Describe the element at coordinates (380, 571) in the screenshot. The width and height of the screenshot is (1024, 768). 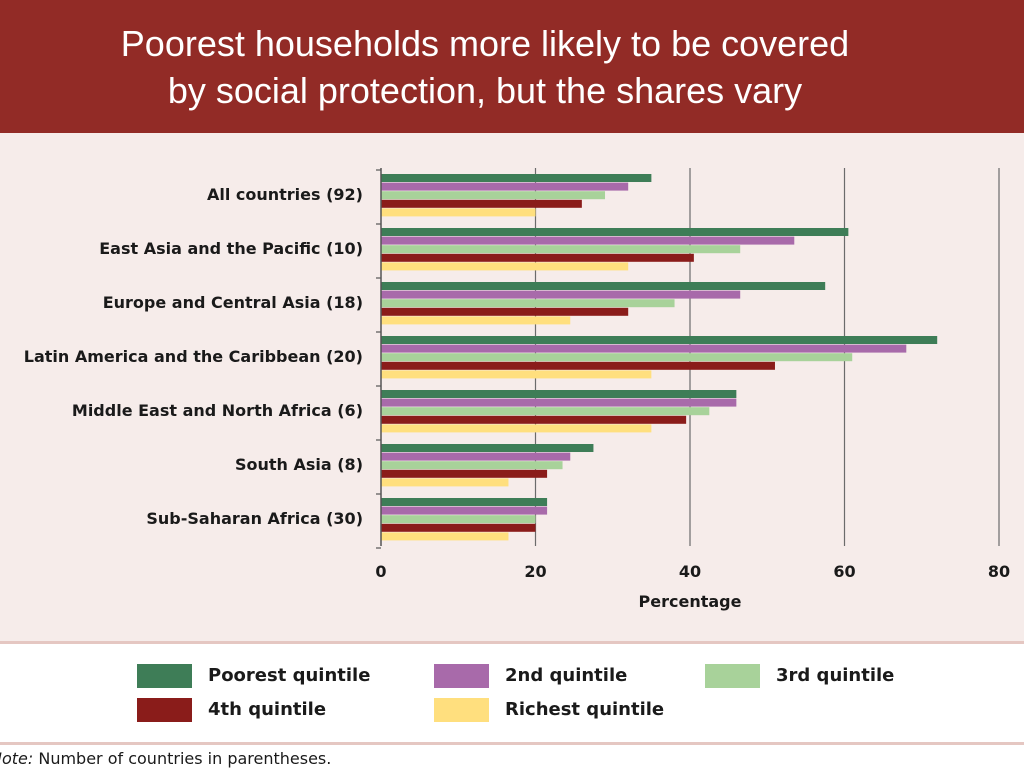
I see `x-tick-label-0: 0` at that location.